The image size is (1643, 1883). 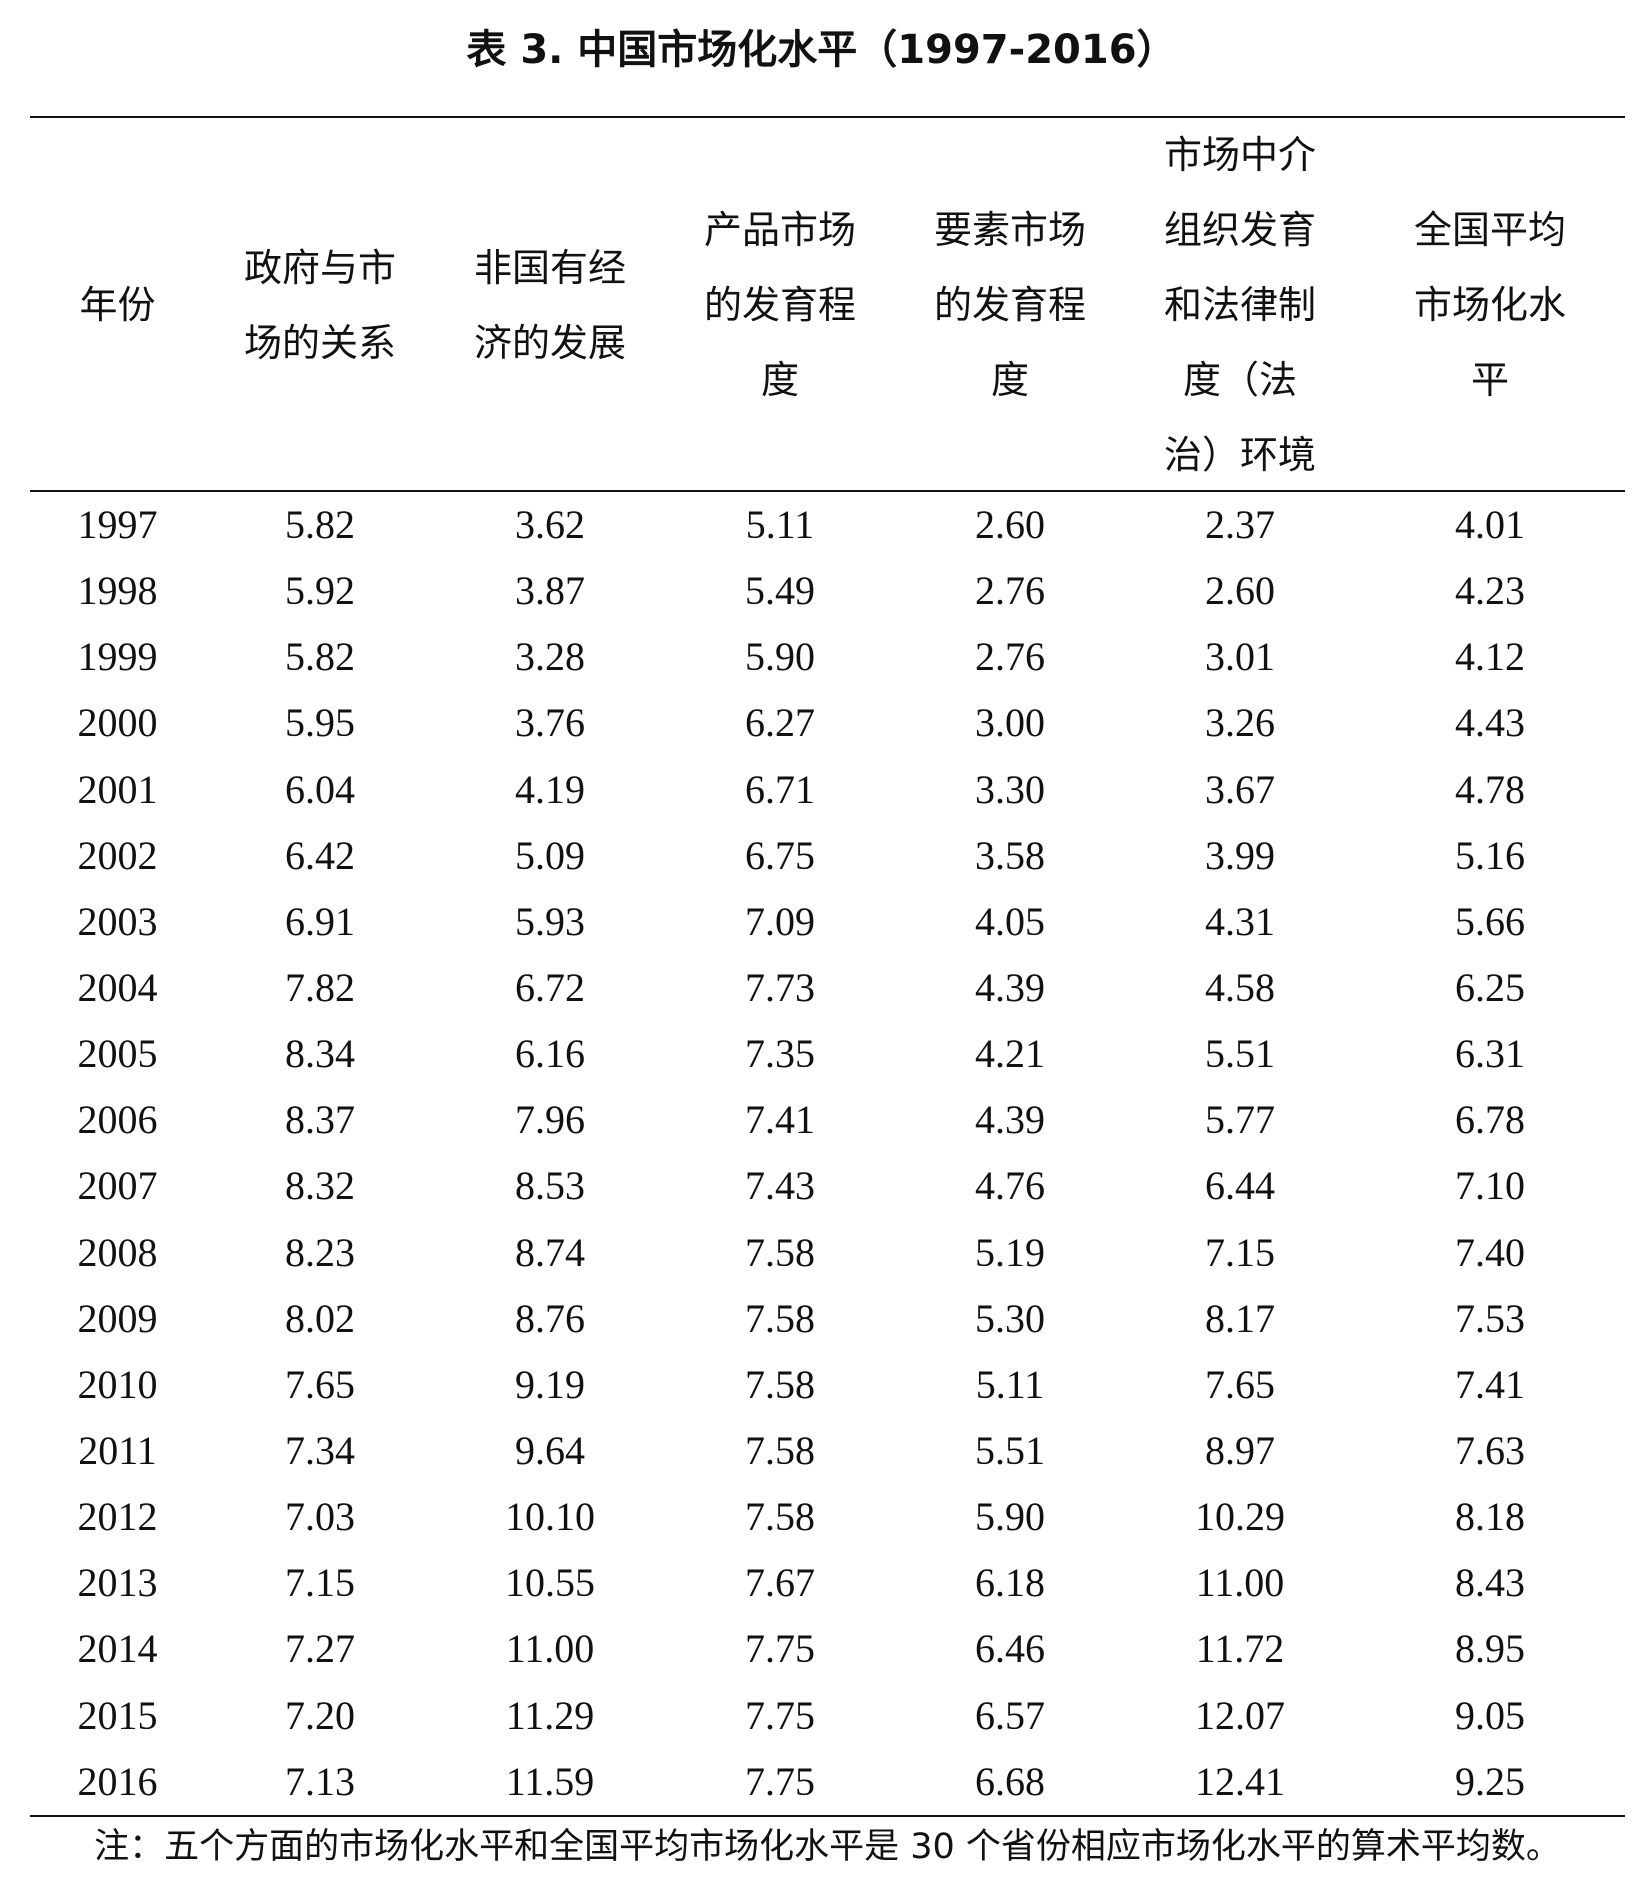 I want to click on cell-intermediary-legal: 12.41, so click(x=1240, y=1781).